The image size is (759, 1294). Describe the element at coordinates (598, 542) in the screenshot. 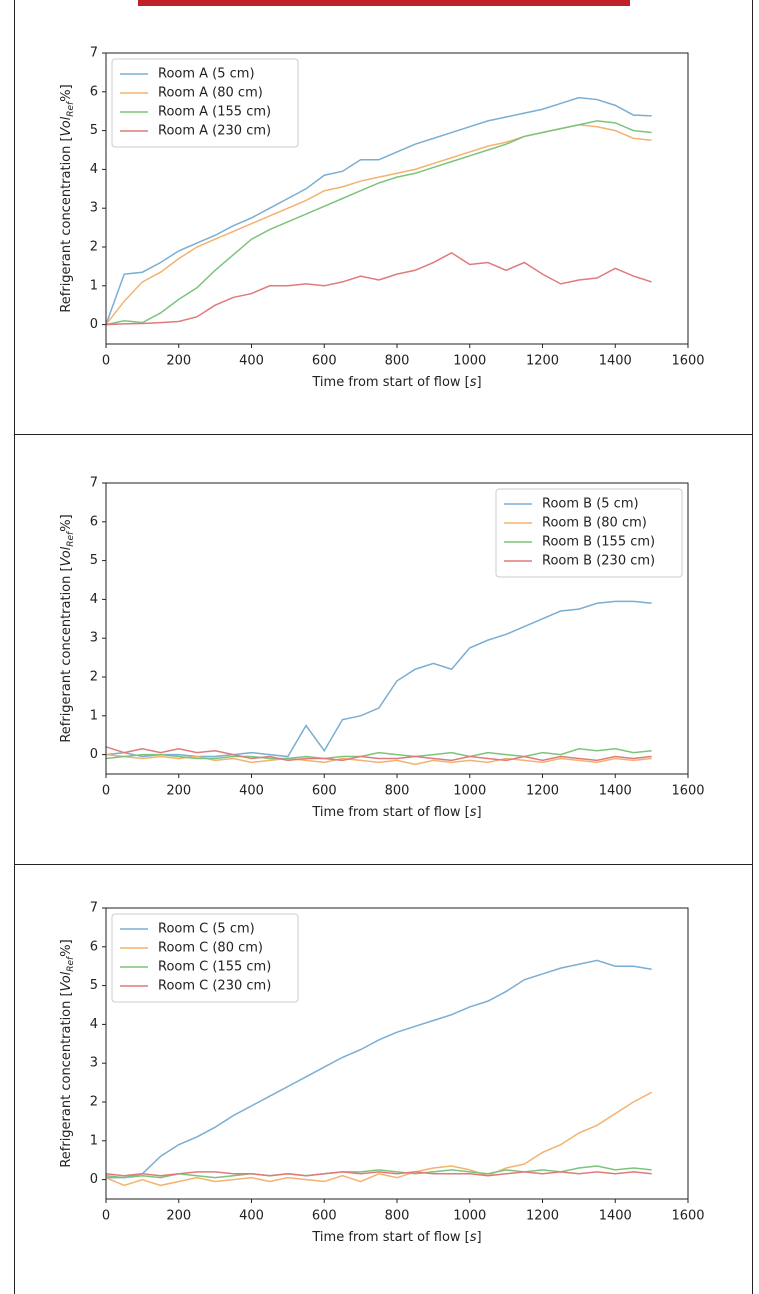

I see `legend-label: Room B (155 cm)` at that location.